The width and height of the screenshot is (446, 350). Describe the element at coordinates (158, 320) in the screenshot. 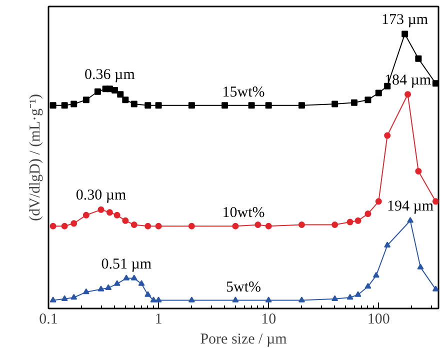

I see `x-tick-label: 1` at that location.